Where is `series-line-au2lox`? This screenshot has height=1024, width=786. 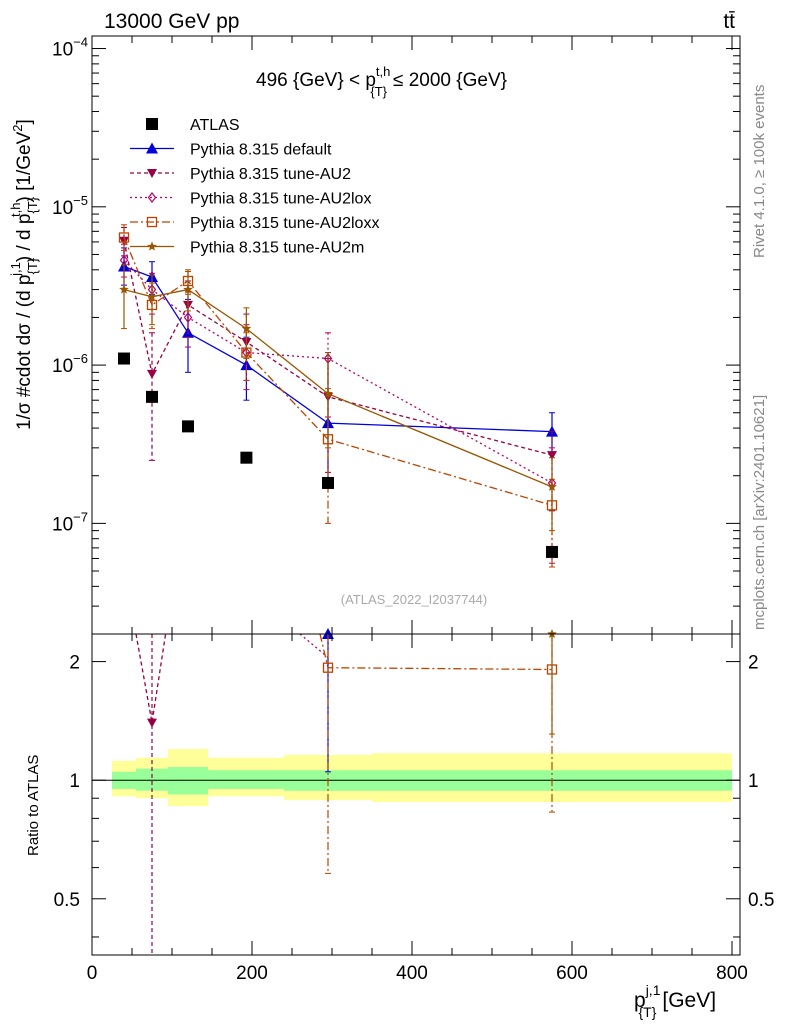 series-line-au2lox is located at coordinates (338, 371).